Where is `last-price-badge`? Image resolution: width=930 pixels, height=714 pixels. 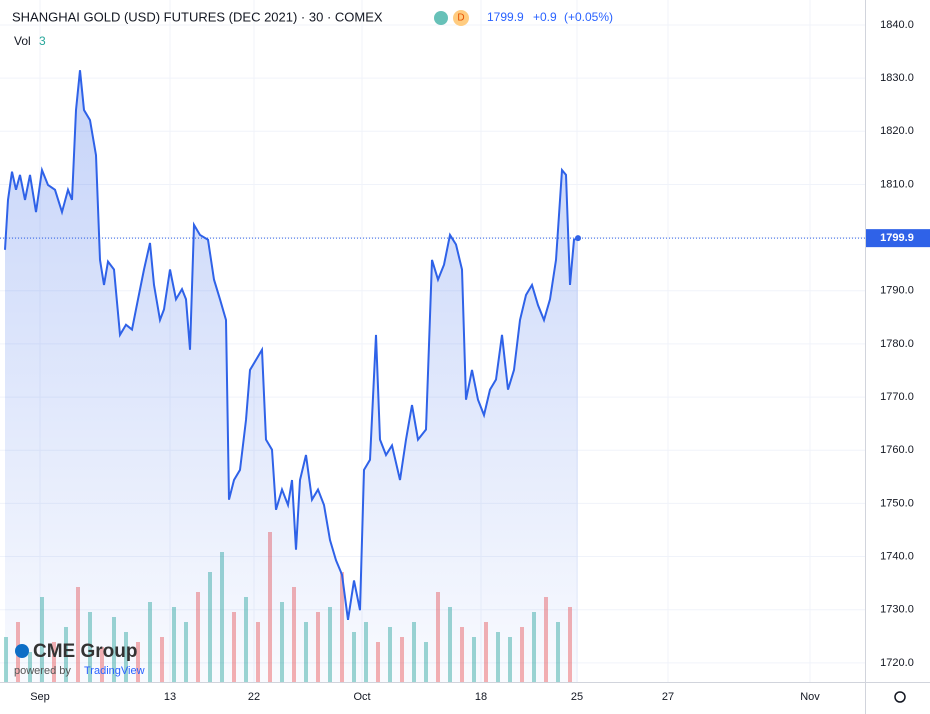 last-price-badge is located at coordinates (898, 238).